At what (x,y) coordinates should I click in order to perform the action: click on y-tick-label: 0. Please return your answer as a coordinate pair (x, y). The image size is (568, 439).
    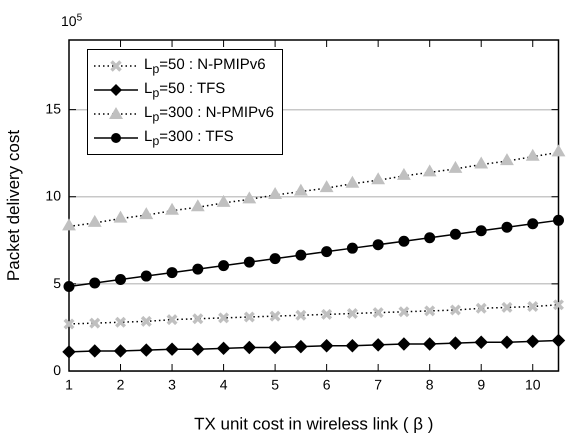
    Looking at the image, I should click on (57, 370).